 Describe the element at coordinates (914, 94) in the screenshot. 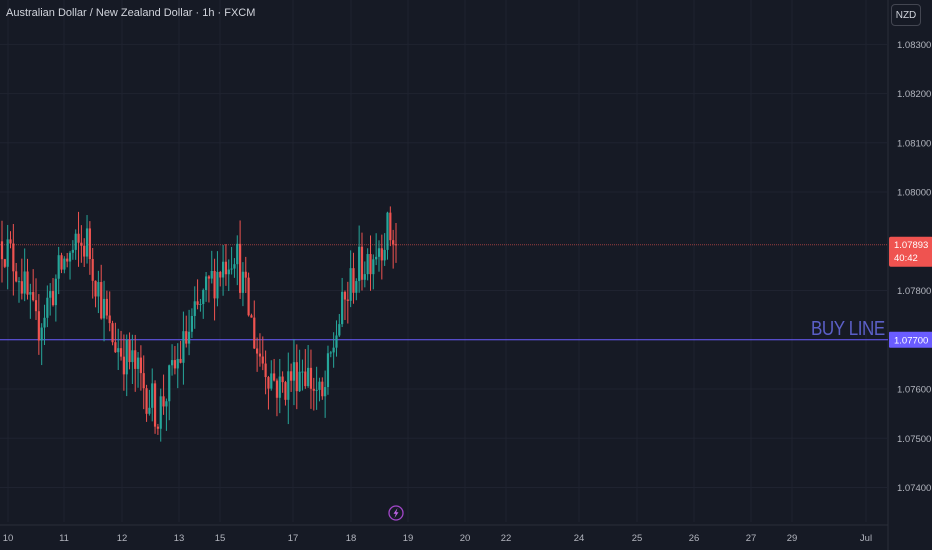

I see `y-tick-label: 1.08200` at that location.